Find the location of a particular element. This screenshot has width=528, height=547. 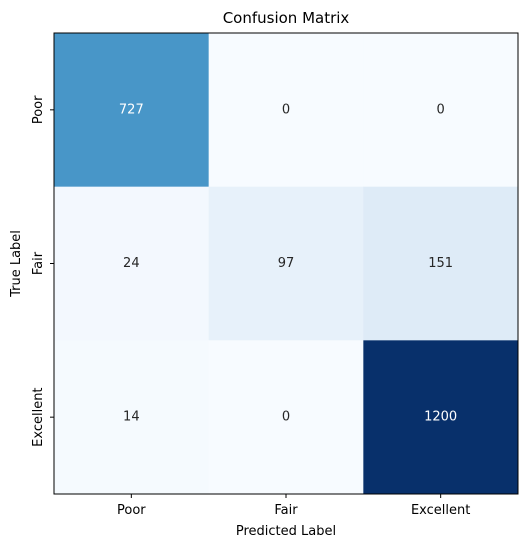

cell-value-label: 97 is located at coordinates (286, 263).